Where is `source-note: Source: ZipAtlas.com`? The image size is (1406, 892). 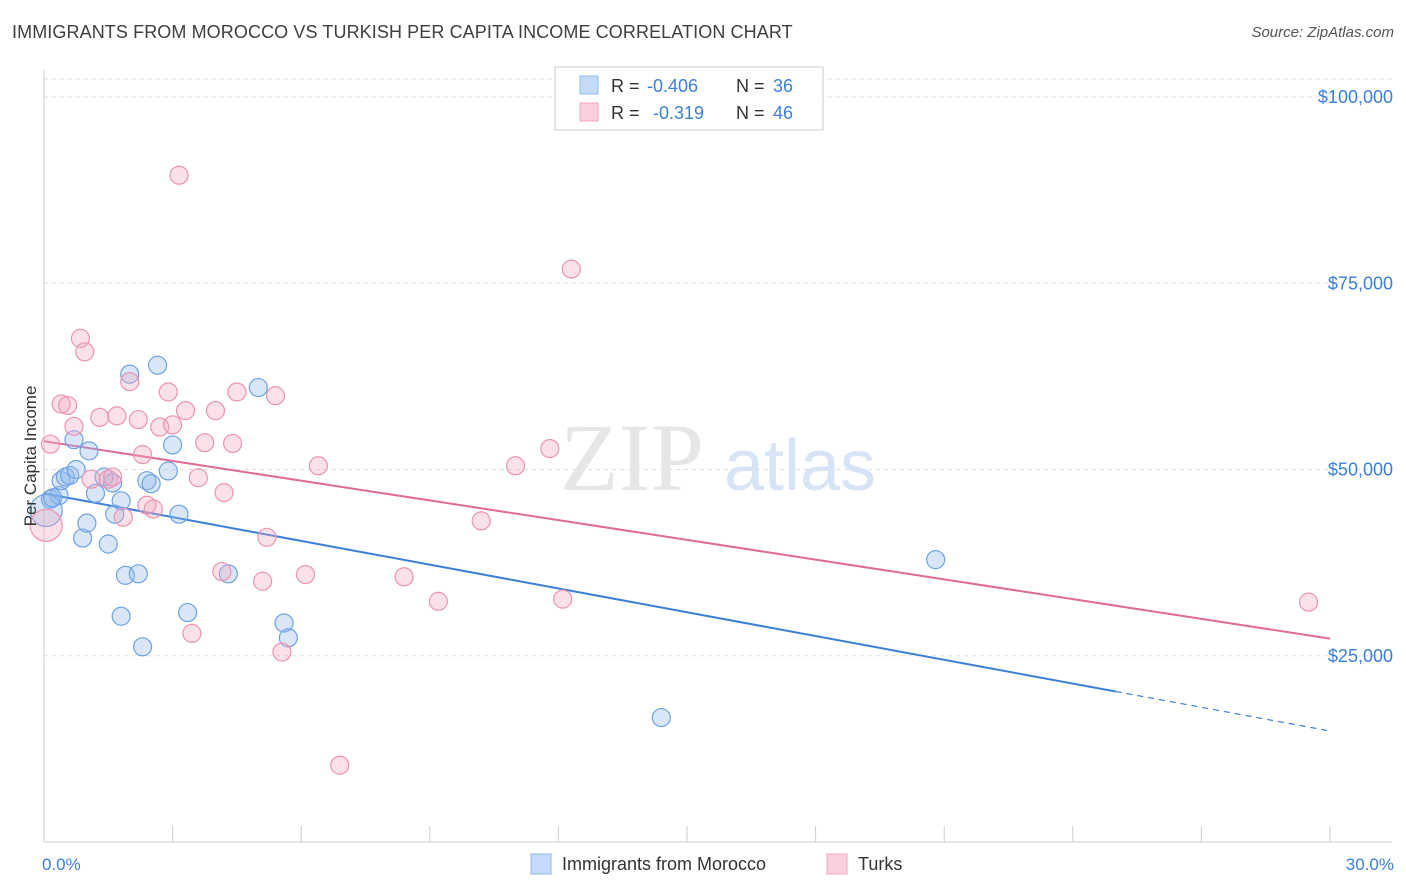
source-note: Source: ZipAtlas.com is located at coordinates (1322, 32).